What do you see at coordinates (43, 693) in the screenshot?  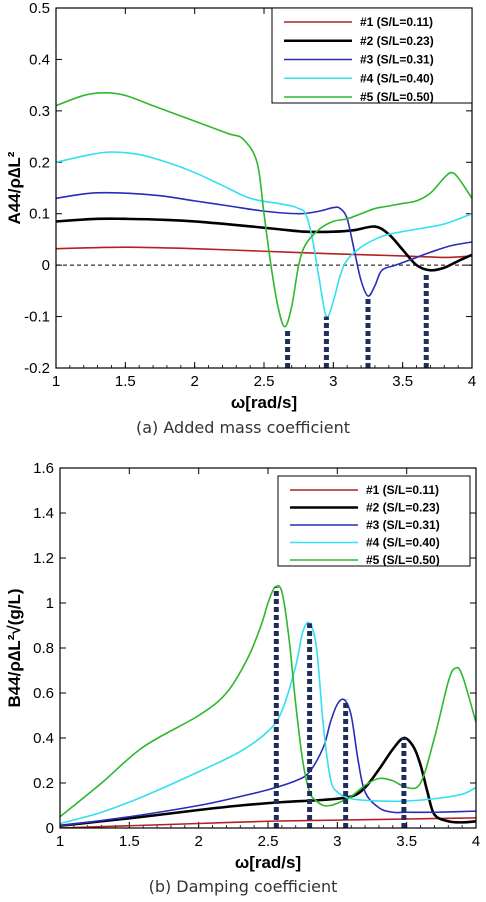 I see `y-tick-label: 0.6` at bounding box center [43, 693].